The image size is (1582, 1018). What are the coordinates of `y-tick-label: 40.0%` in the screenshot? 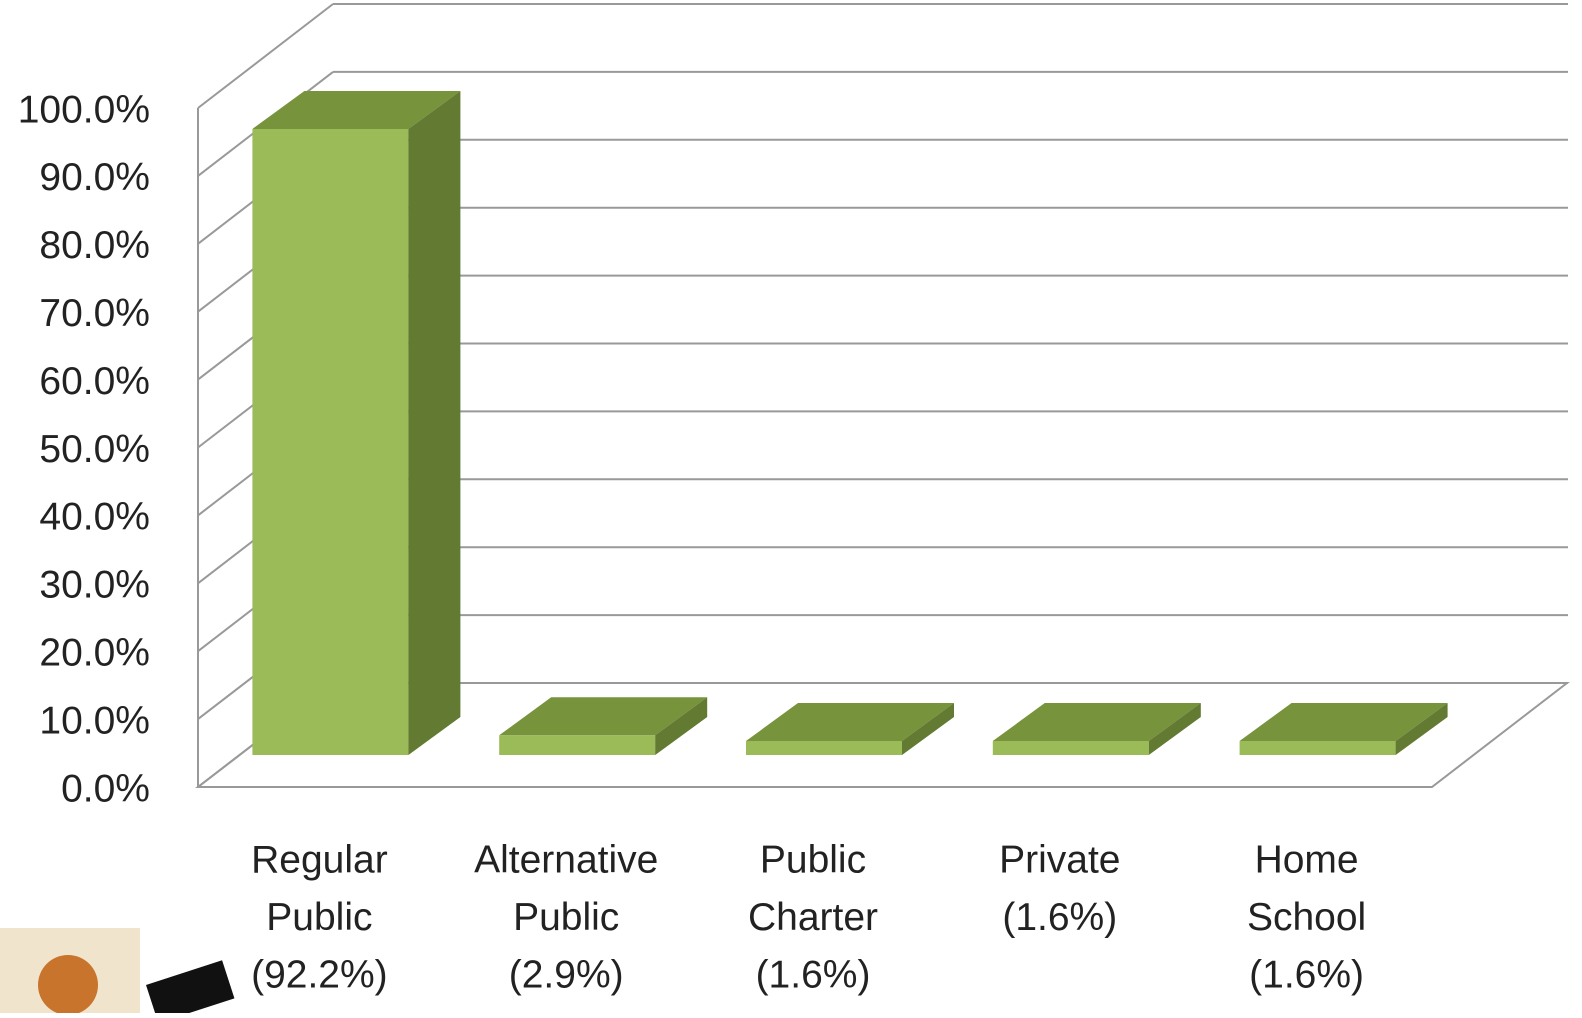 It's located at (94, 517).